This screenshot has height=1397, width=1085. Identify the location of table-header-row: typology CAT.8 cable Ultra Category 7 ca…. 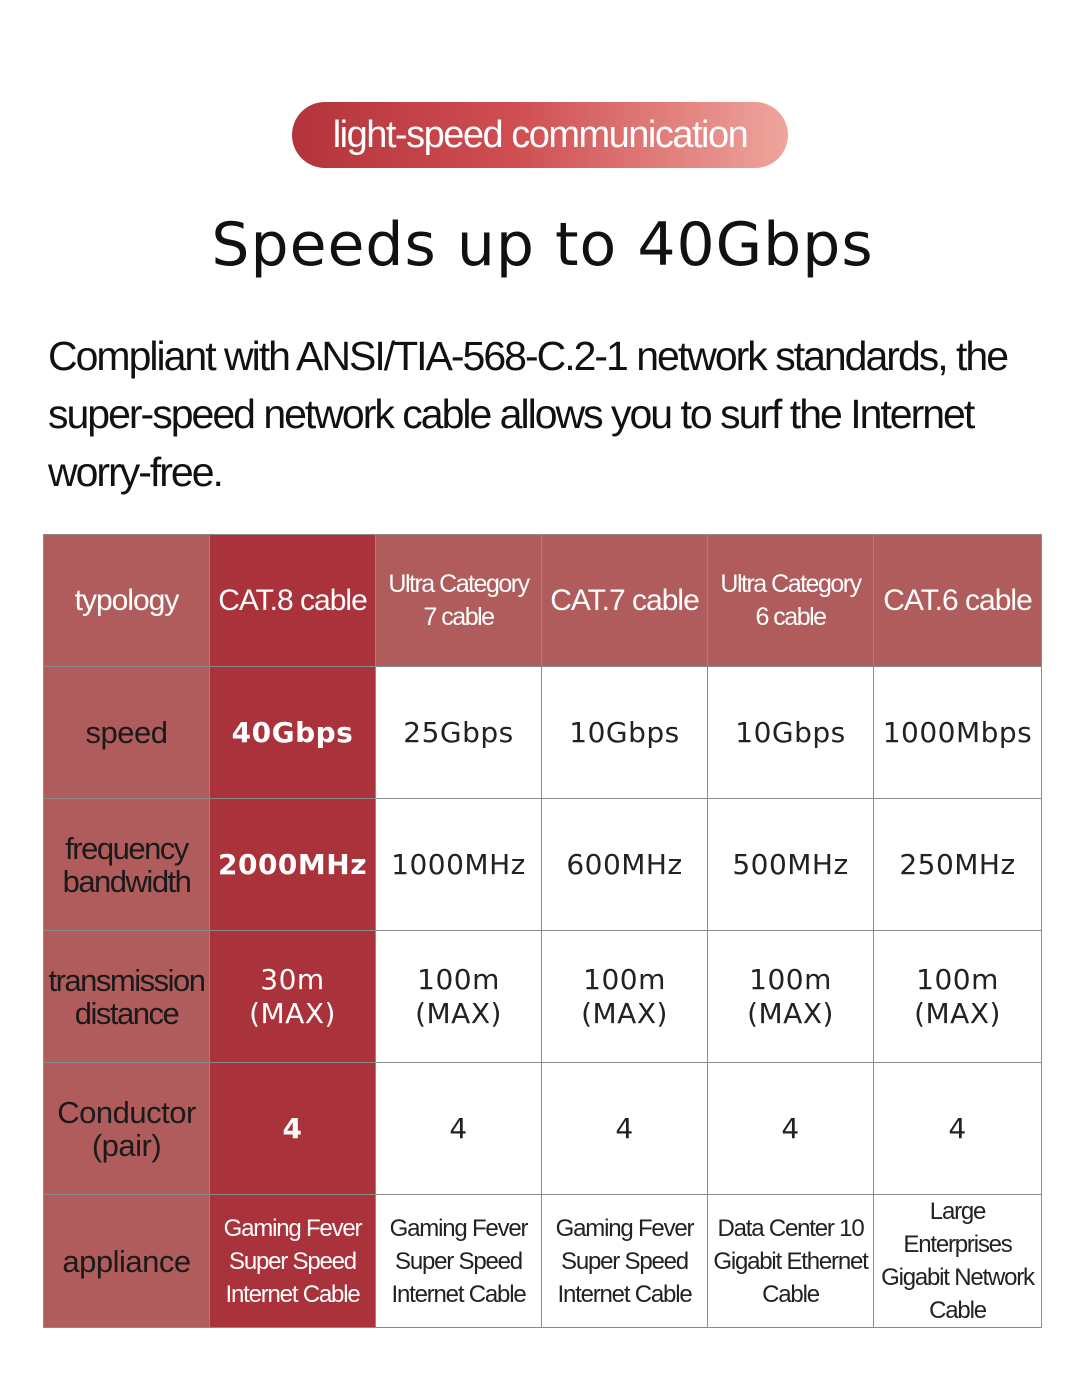
(542, 600).